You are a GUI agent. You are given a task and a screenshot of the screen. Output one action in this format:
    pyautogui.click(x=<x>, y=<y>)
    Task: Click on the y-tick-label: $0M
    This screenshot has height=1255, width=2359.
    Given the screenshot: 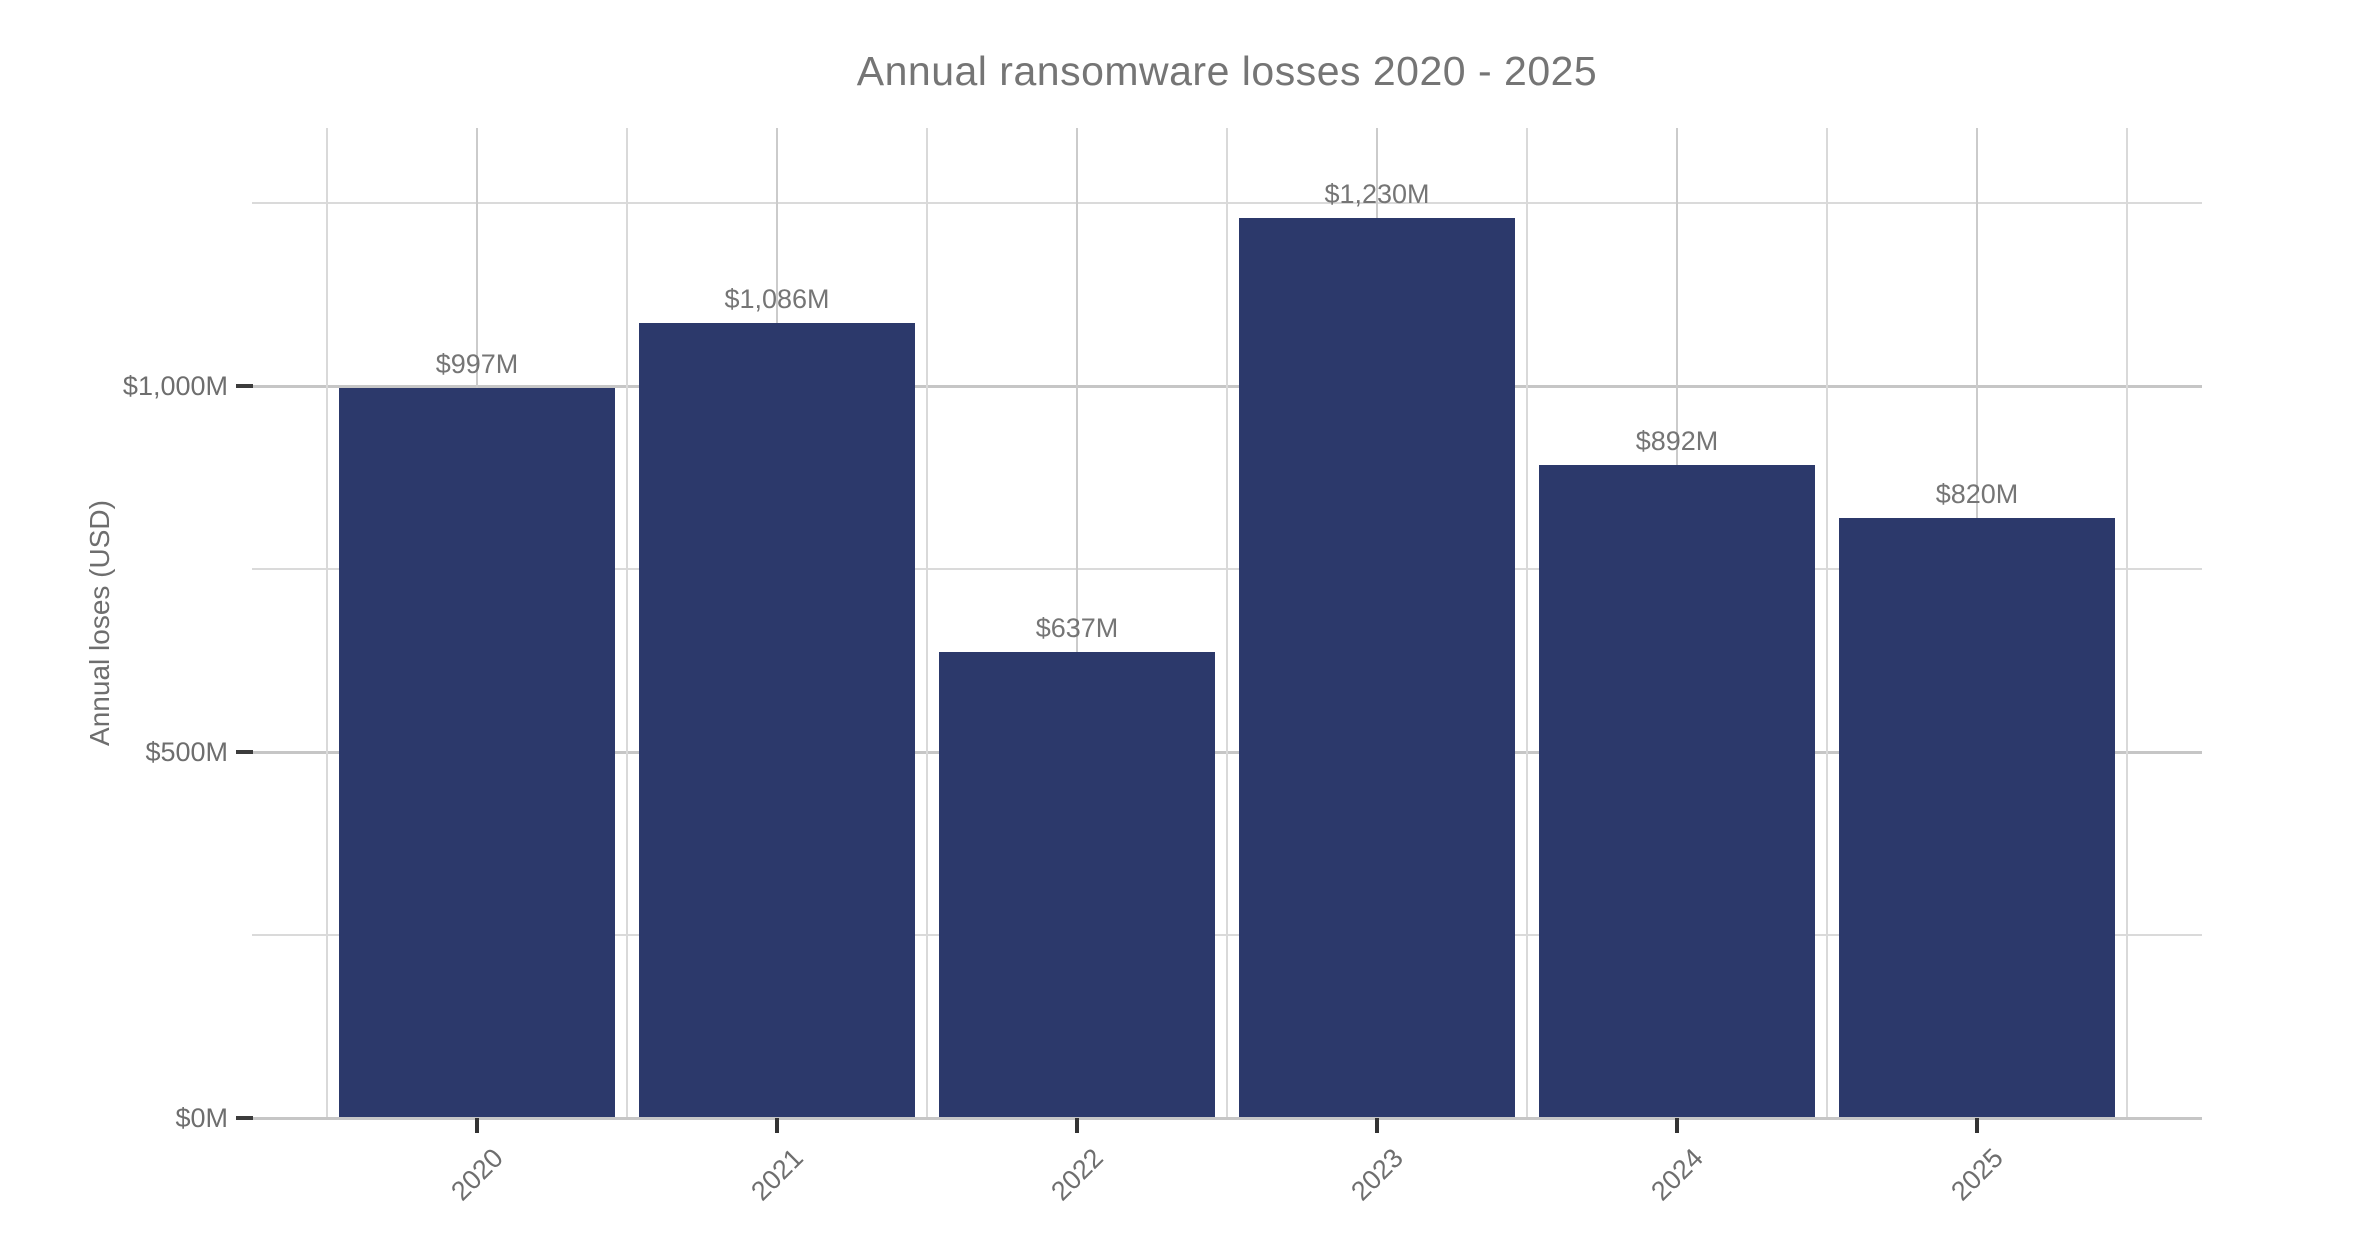 What is the action you would take?
    pyautogui.click(x=201, y=1118)
    